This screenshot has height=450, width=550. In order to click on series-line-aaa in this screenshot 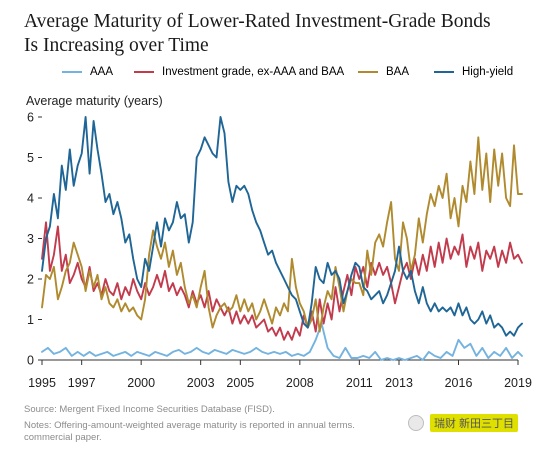, I will do `click(282, 341)`.